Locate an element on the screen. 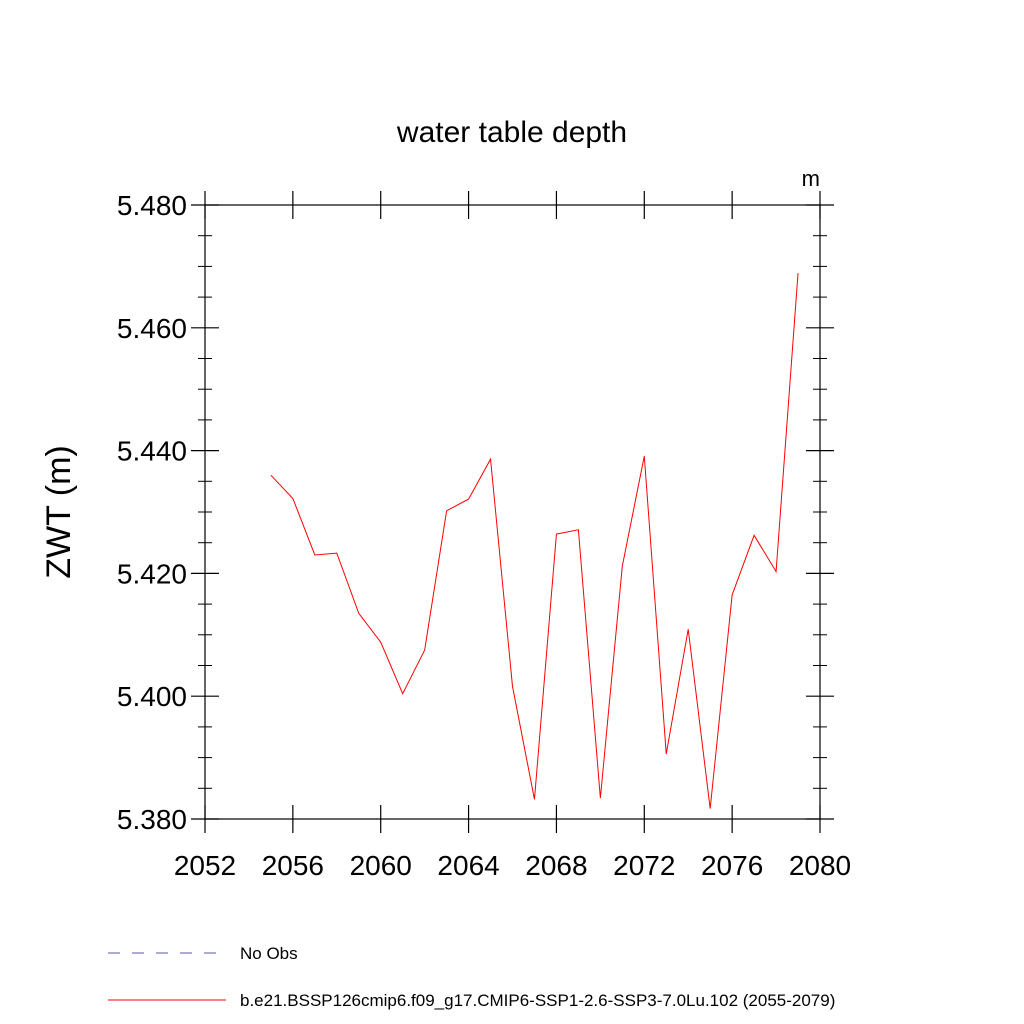  y-tick-label: 5.400 is located at coordinates (152, 696).